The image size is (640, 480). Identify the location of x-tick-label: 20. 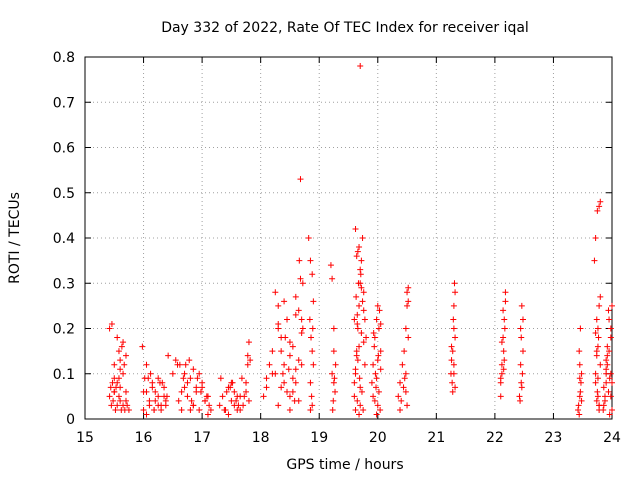
(378, 438).